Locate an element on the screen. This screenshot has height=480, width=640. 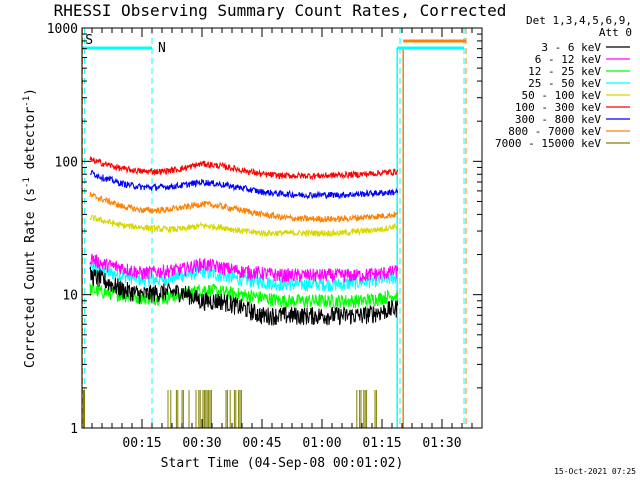
y-tick-label: 1 is located at coordinates (74, 429).